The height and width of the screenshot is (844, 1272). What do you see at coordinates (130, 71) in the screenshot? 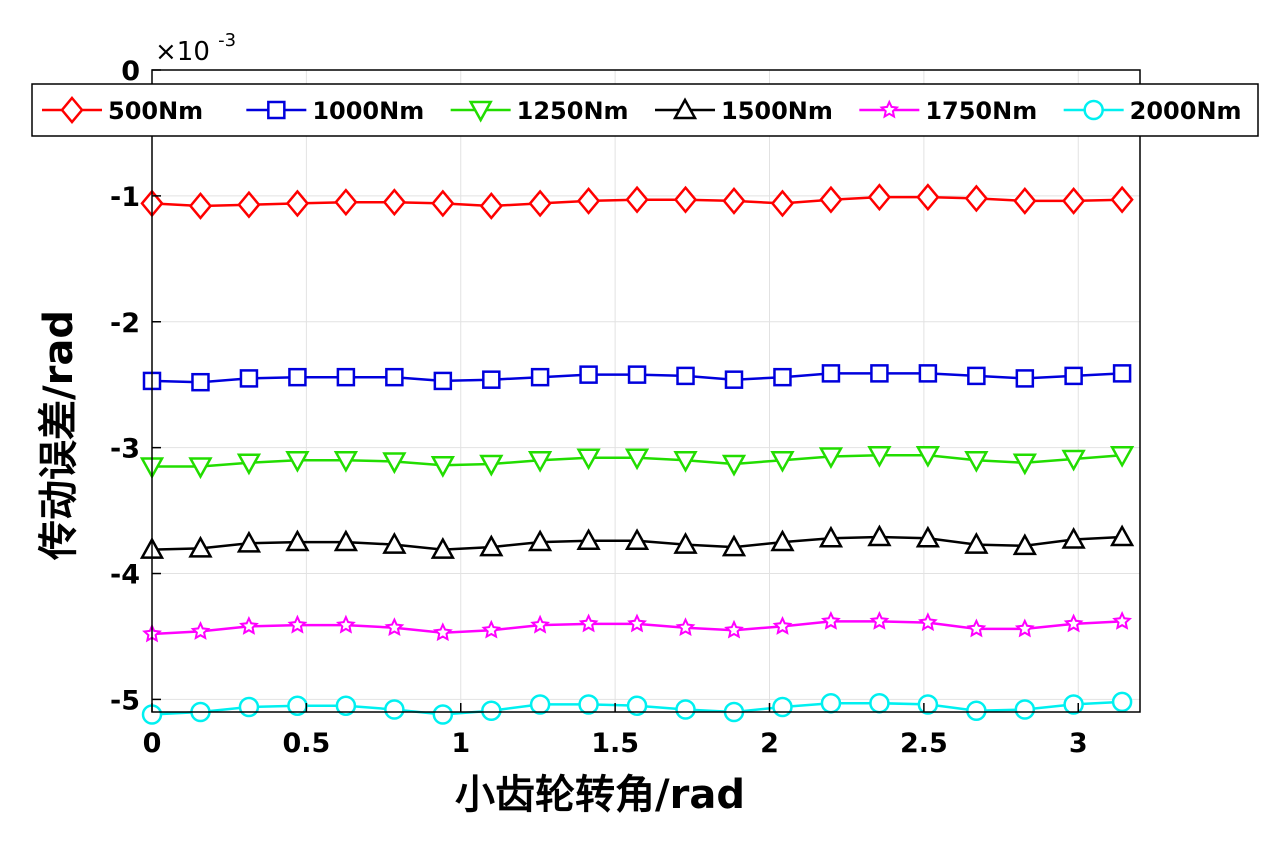
I see `y-tick-label: 0` at bounding box center [130, 71].